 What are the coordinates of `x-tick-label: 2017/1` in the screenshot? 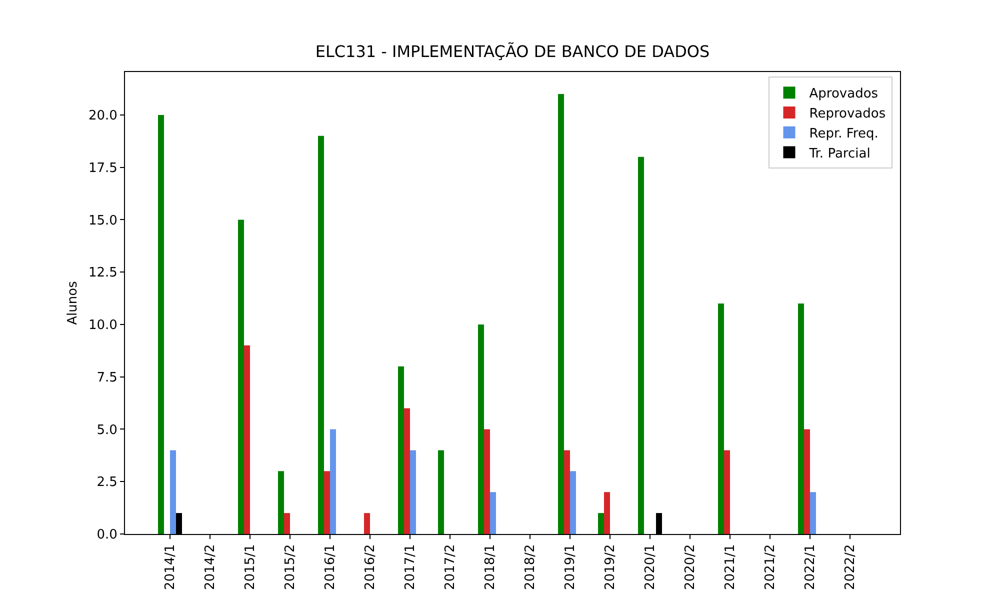 It's located at (410, 567).